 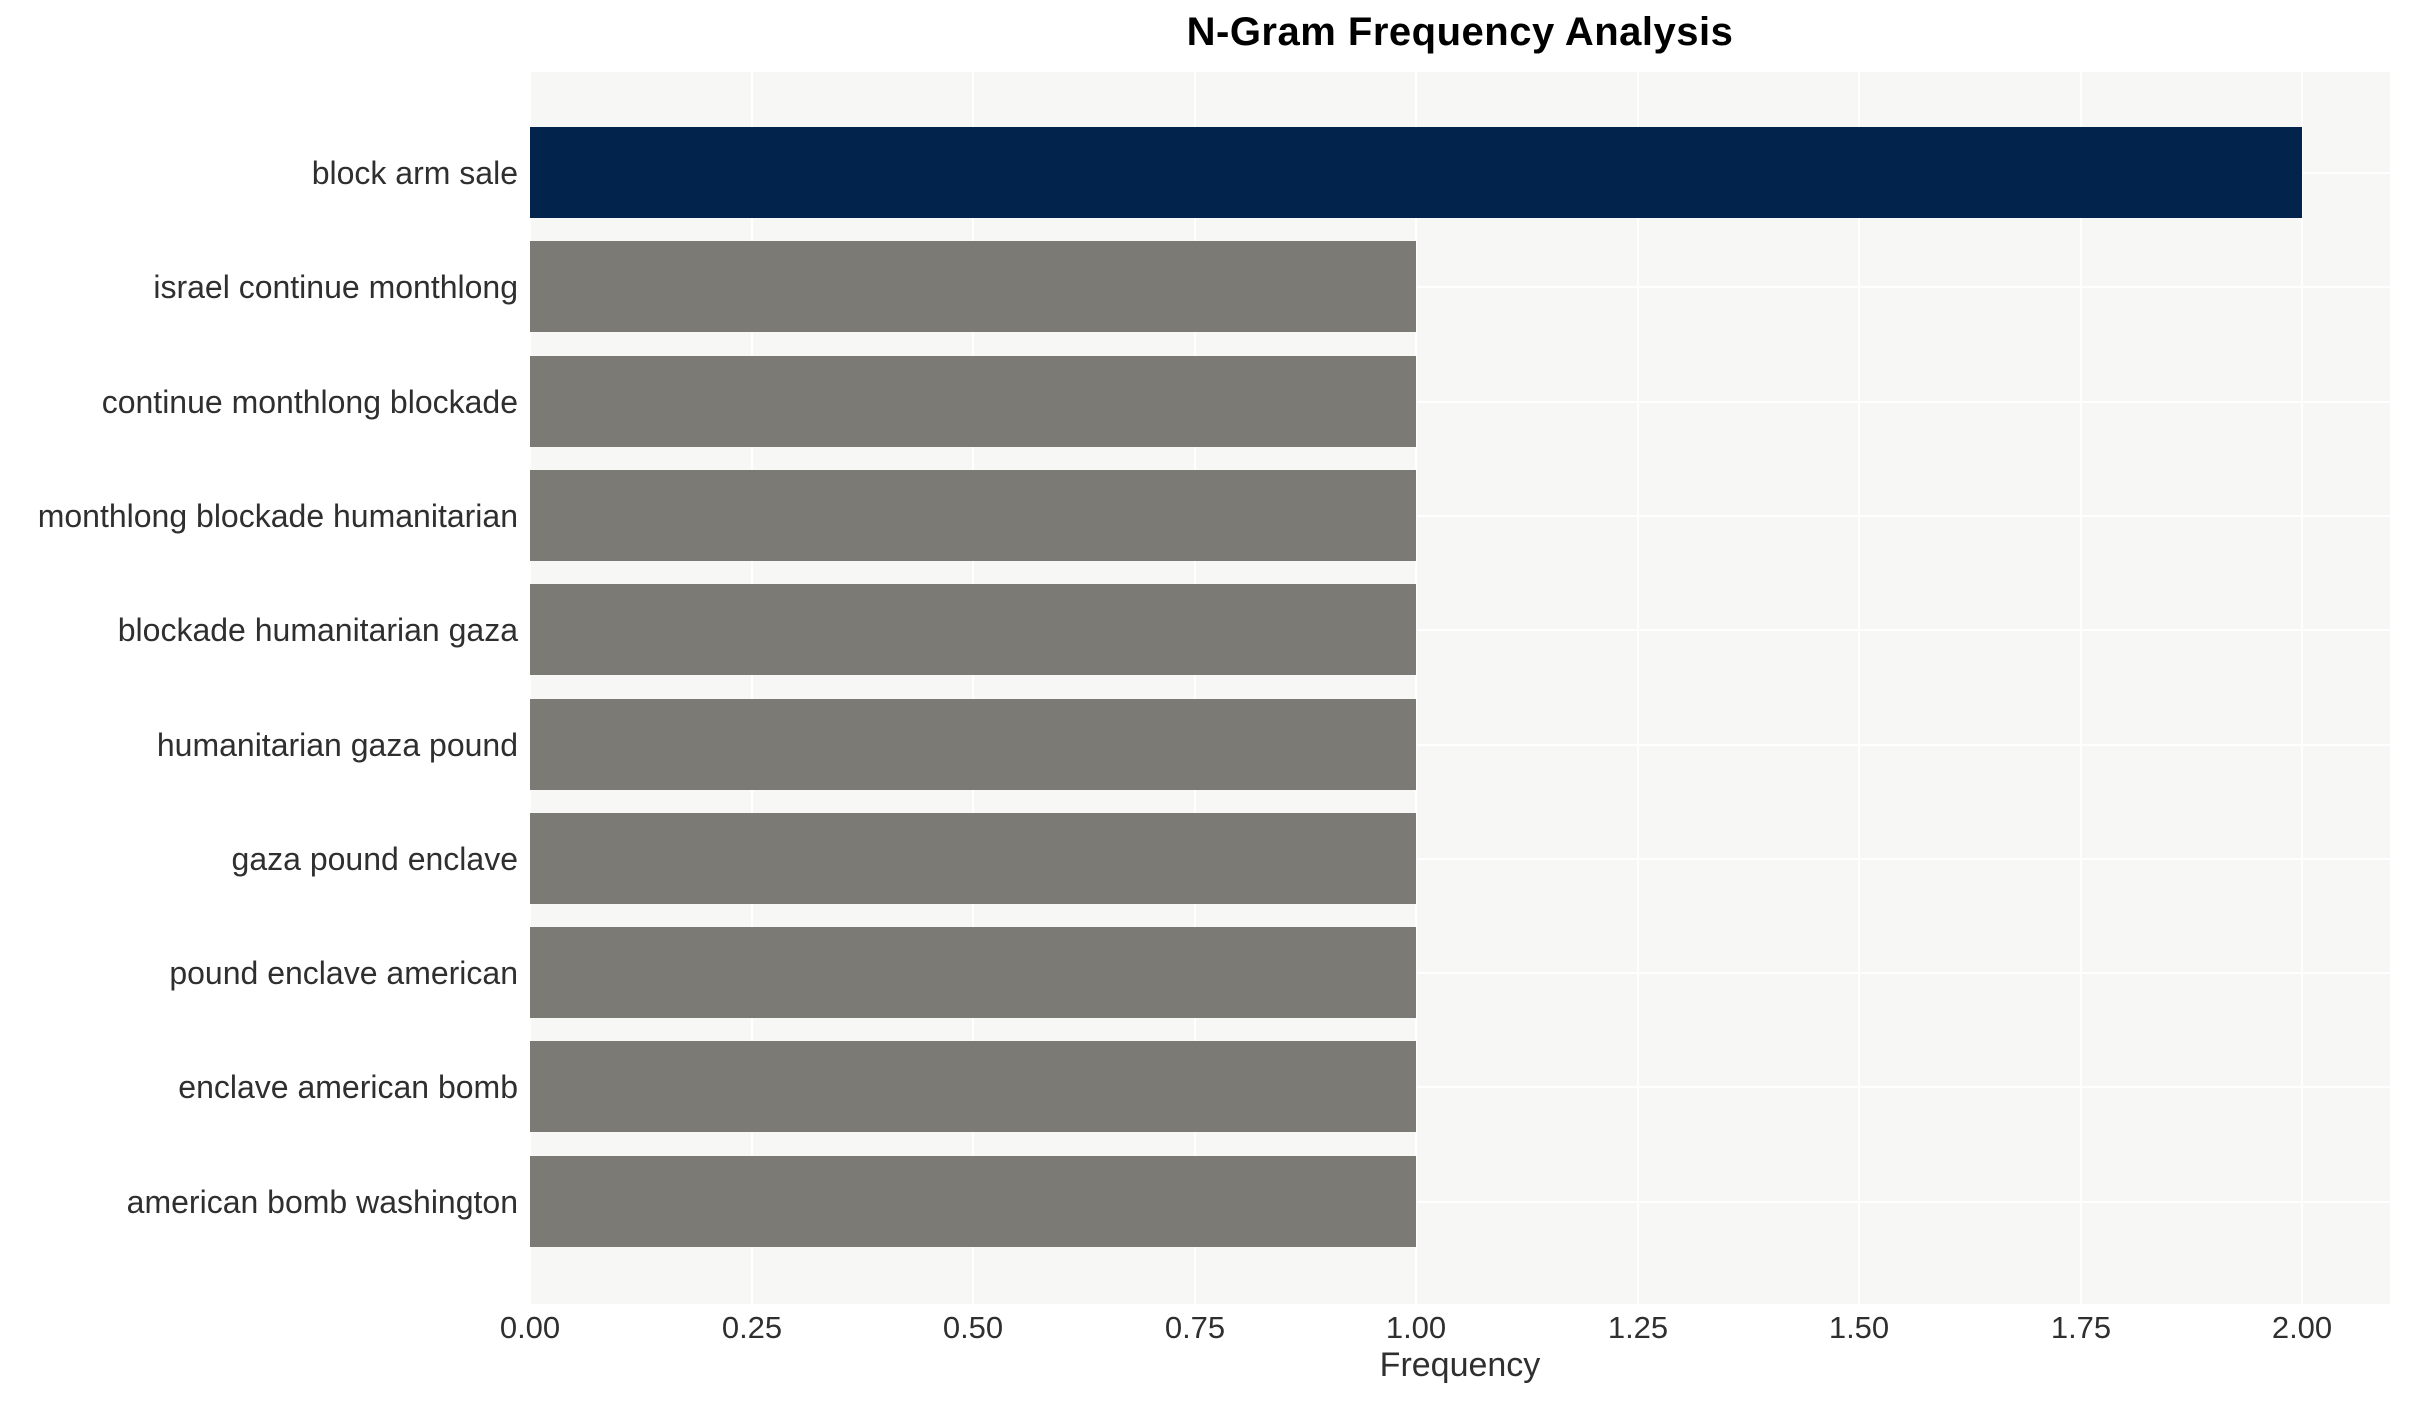 I want to click on y-category-label: monthlong blockade humanitarian, so click(x=277, y=516).